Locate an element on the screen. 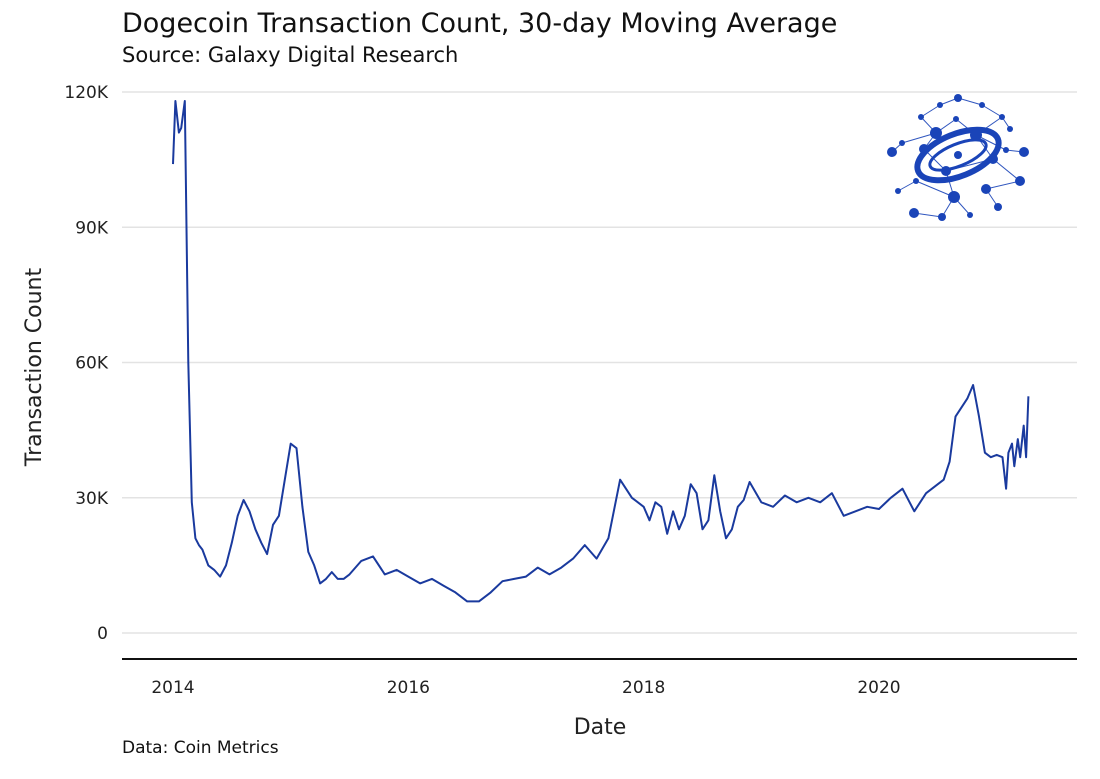  y-tick-label: 90K is located at coordinates (92, 228).